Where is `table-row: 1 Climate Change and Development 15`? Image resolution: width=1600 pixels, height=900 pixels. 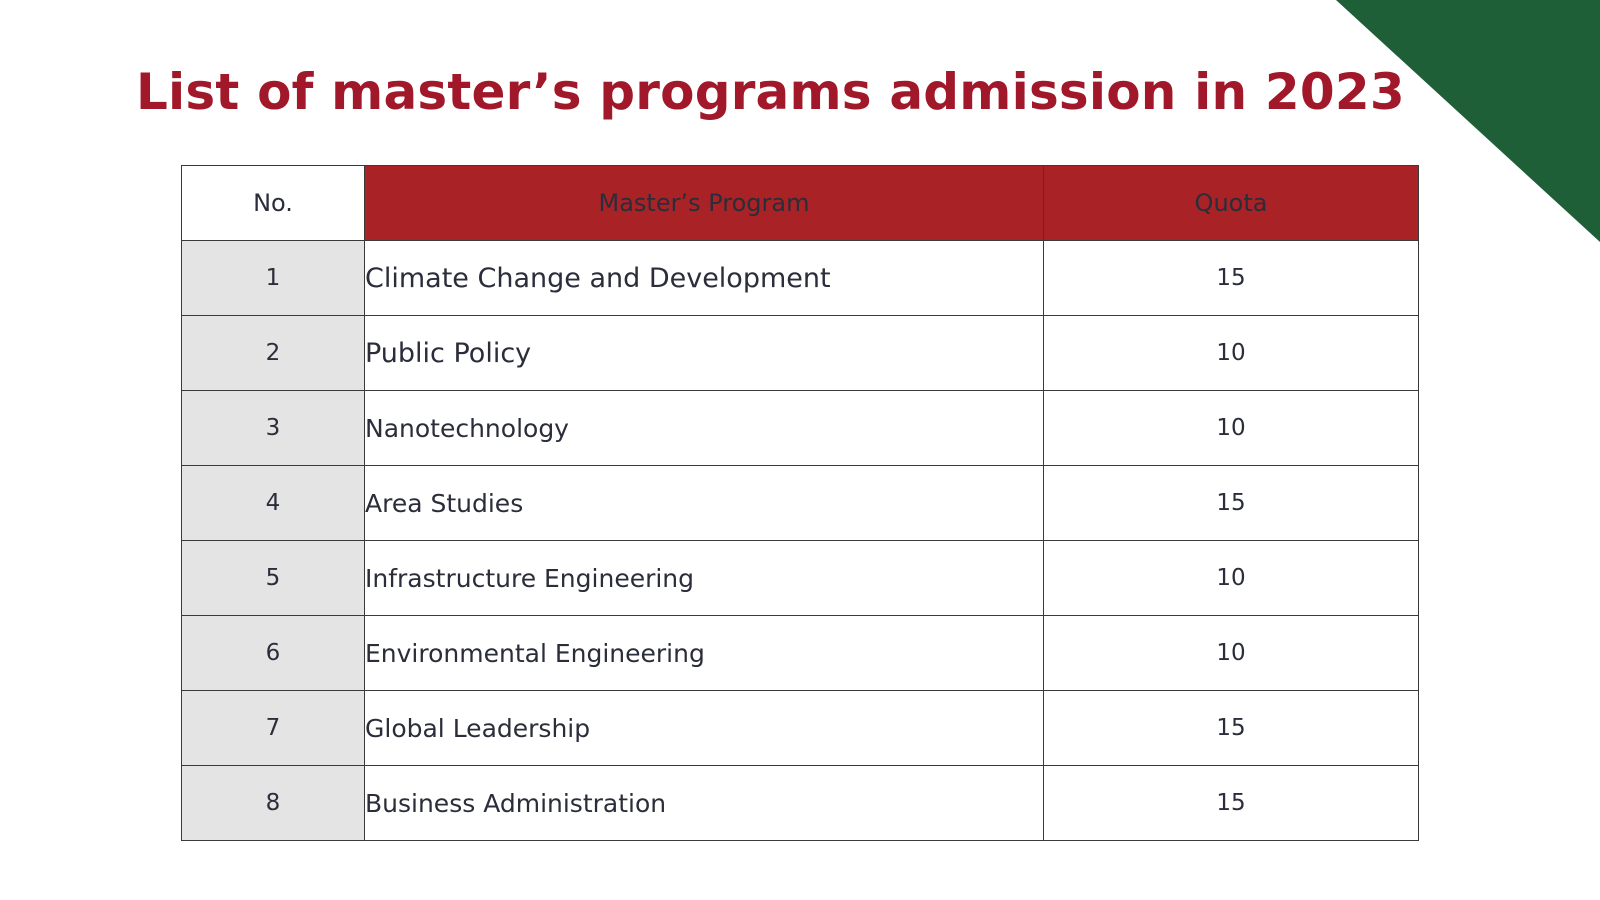 table-row: 1 Climate Change and Development 15 is located at coordinates (800, 278).